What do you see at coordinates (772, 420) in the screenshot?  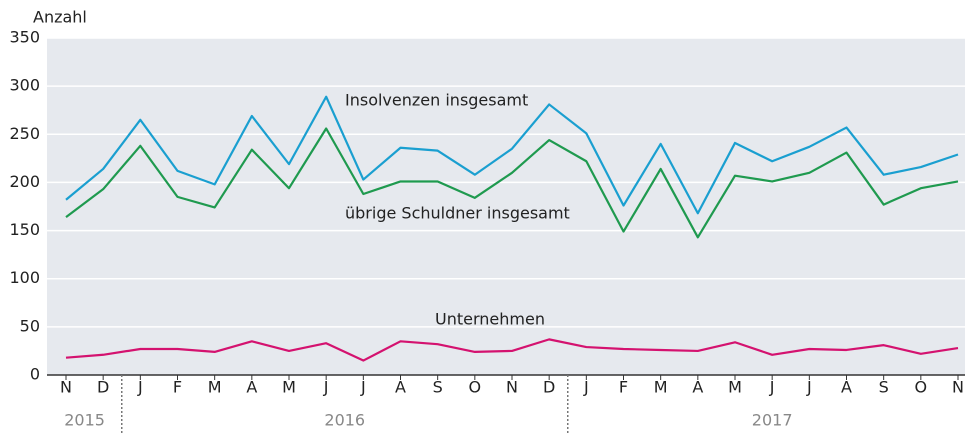 I see `x-group-label: 2017` at bounding box center [772, 420].